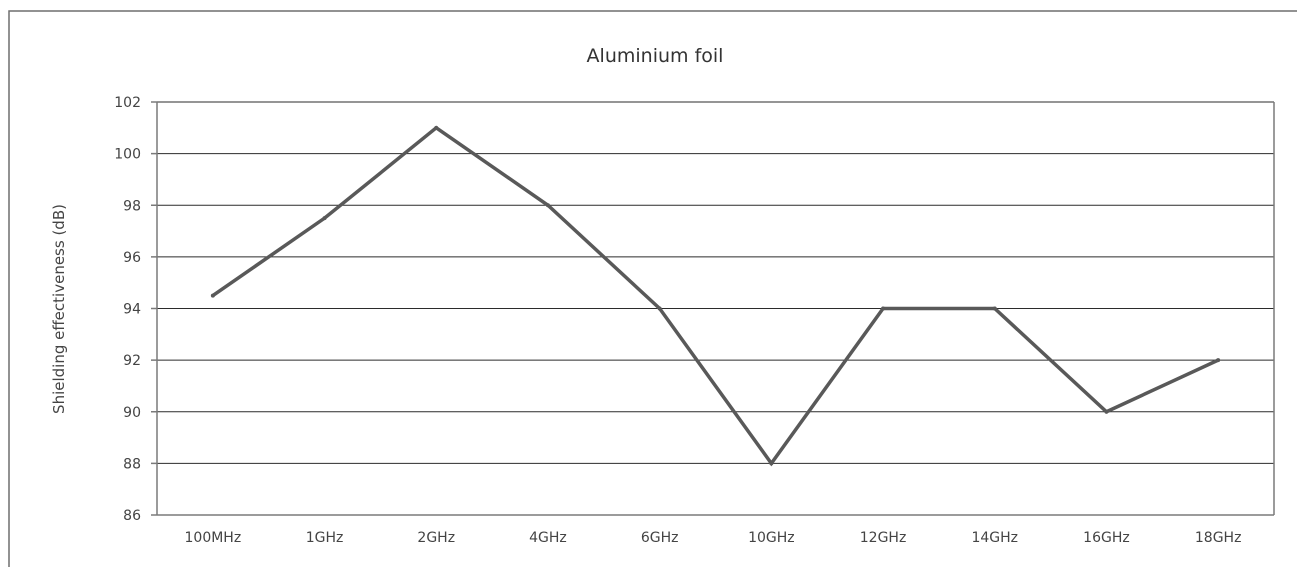  Describe the element at coordinates (548, 538) in the screenshot. I see `x-tick-label: 4GHz` at that location.